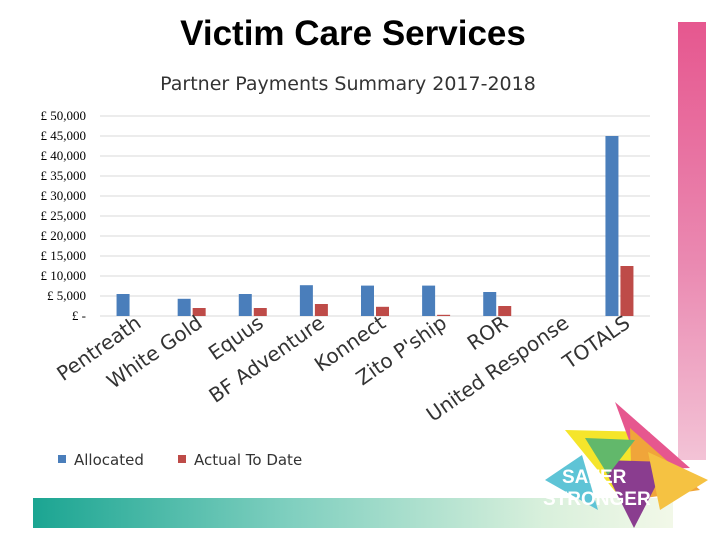 The height and width of the screenshot is (540, 720). Describe the element at coordinates (595, 342) in the screenshot. I see `x-tick-label: TOTALS` at that location.